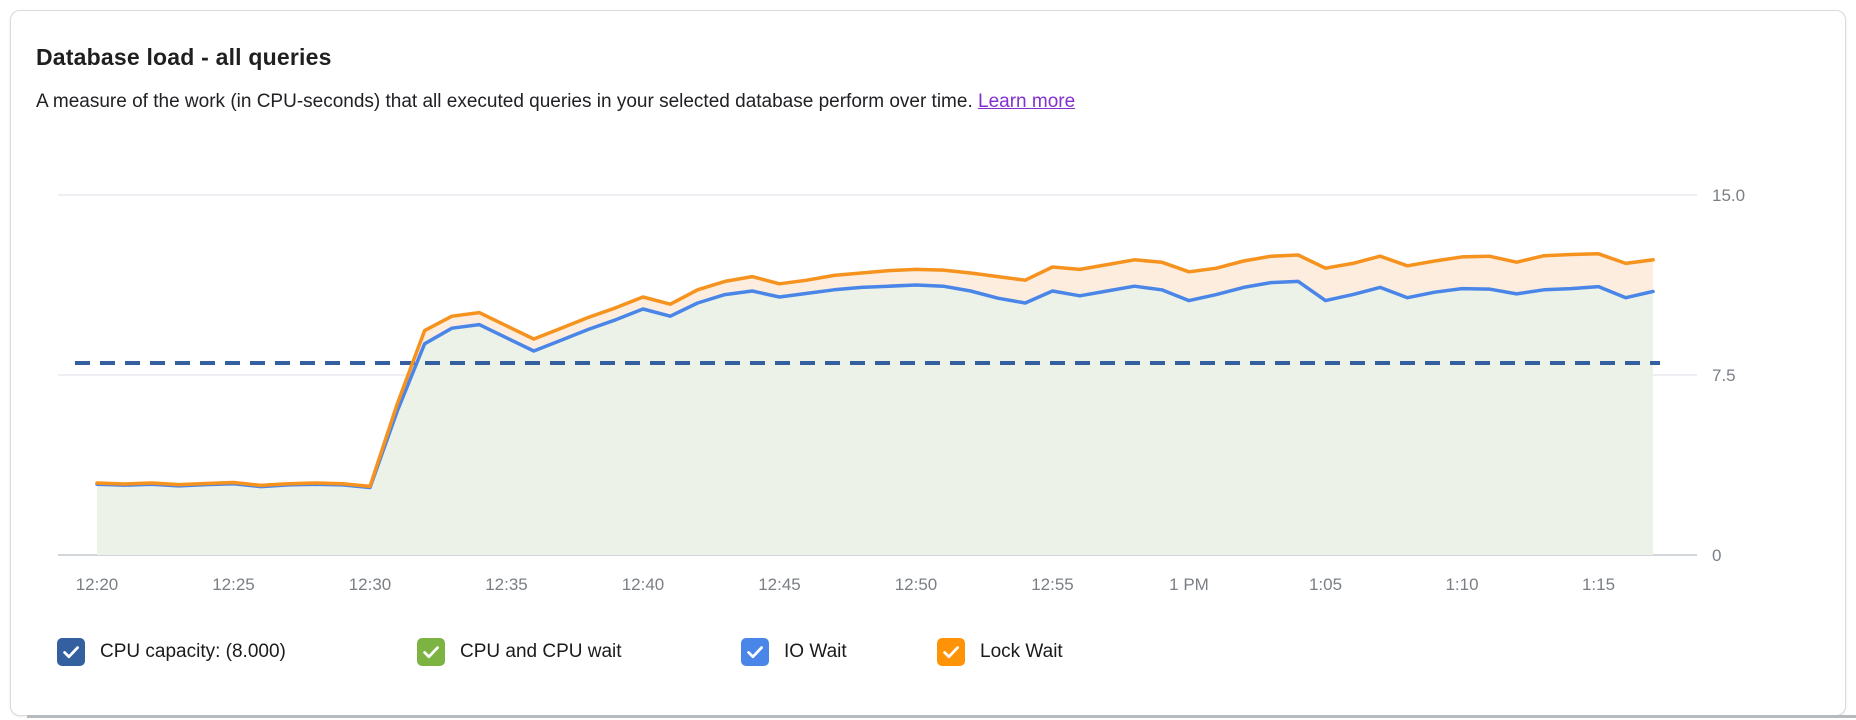 The image size is (1856, 720). What do you see at coordinates (184, 57) in the screenshot?
I see `page-title: Database load - all queries` at bounding box center [184, 57].